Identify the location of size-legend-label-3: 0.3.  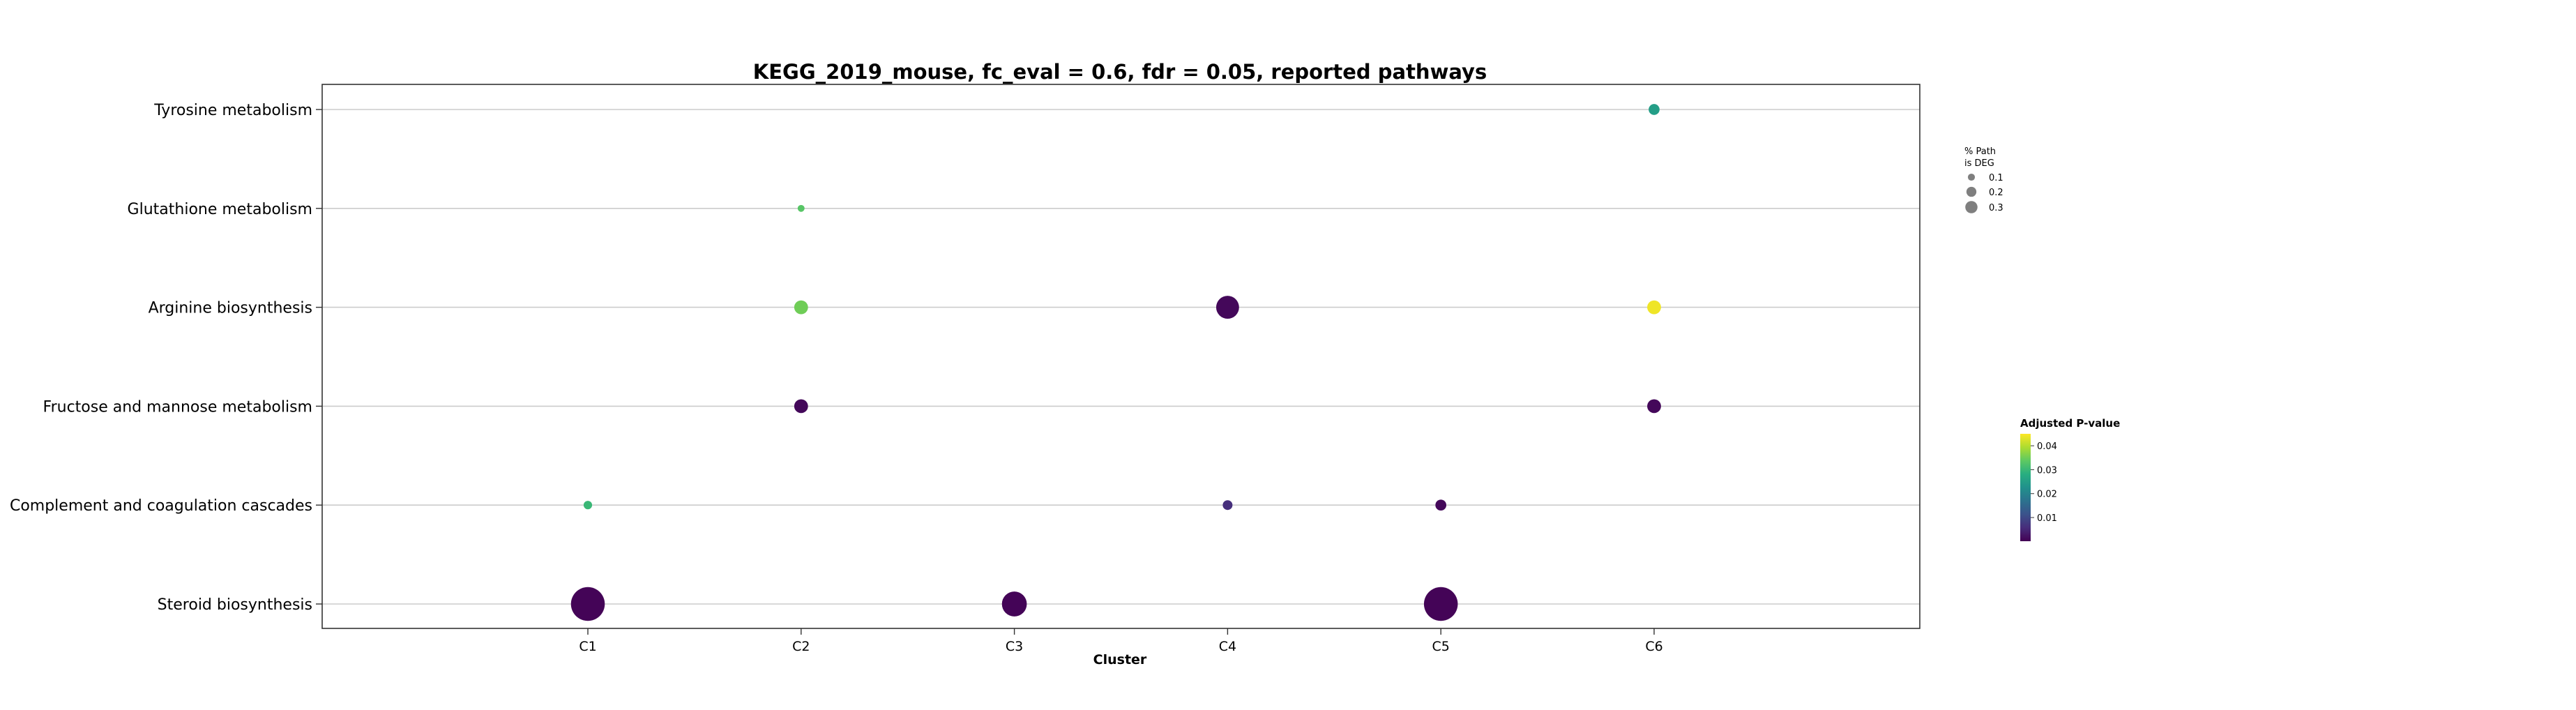
(1996, 208).